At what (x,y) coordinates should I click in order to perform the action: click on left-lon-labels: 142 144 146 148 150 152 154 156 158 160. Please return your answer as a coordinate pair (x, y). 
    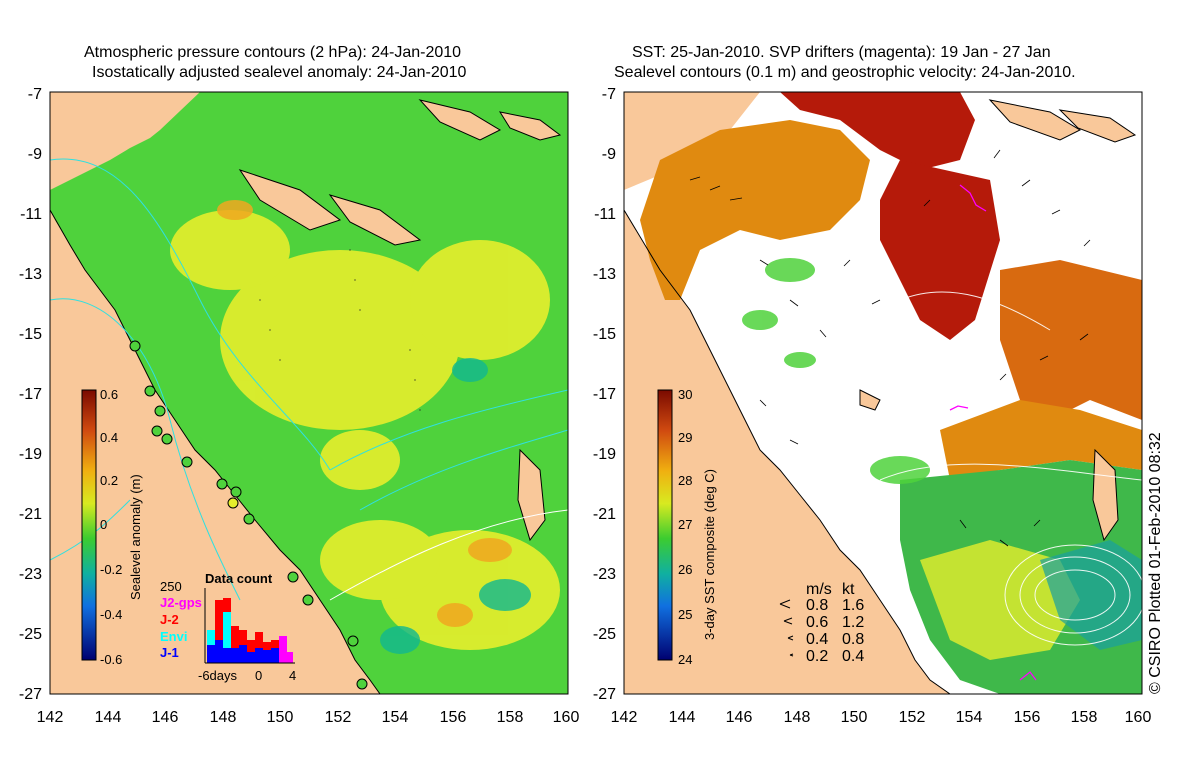
    Looking at the image, I should click on (308, 717).